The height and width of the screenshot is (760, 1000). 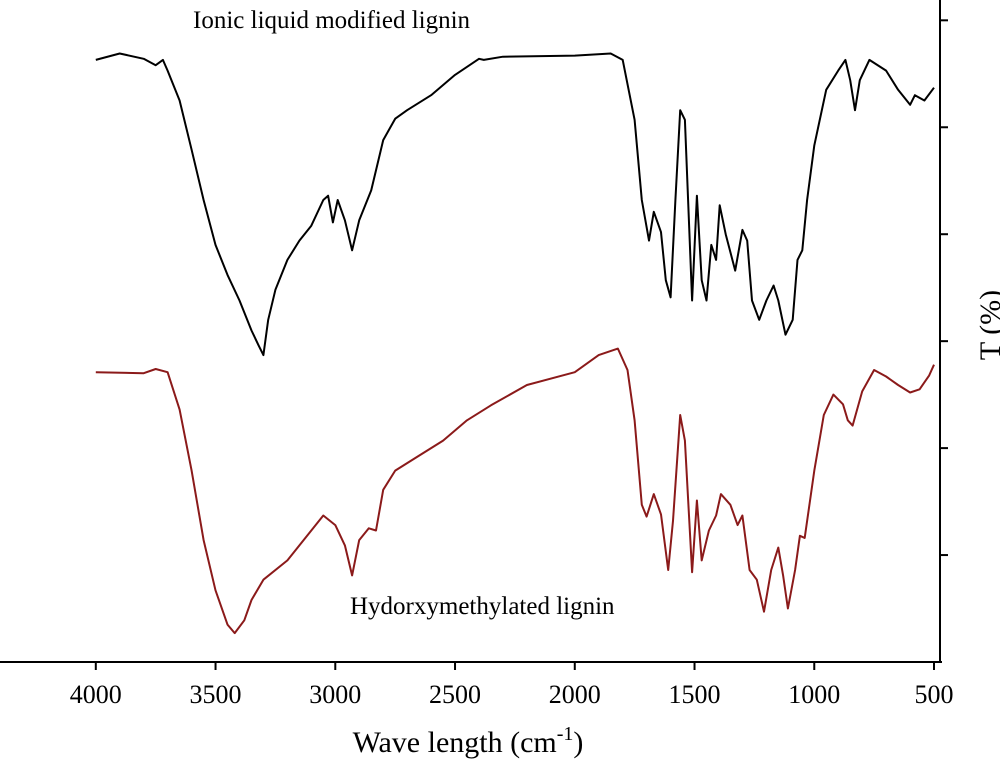 What do you see at coordinates (565, 734) in the screenshot?
I see `x-title-sup: -1` at bounding box center [565, 734].